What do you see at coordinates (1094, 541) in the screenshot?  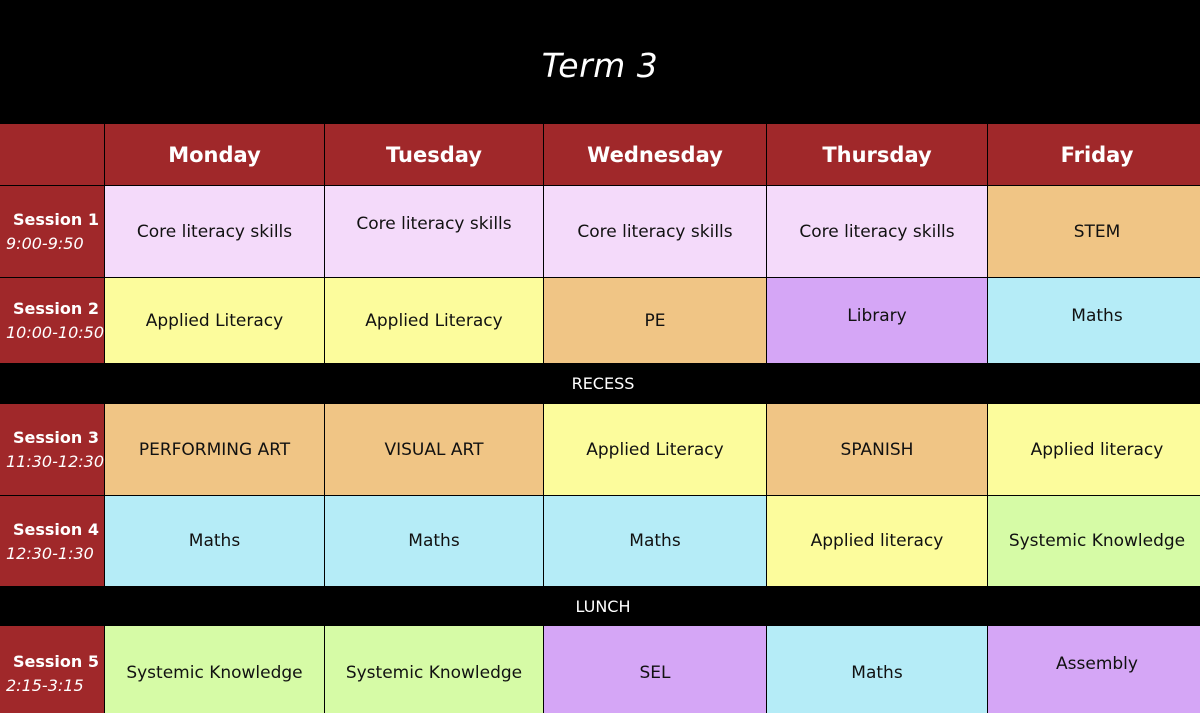 I see `class-cell-friday: Systemic Knowledge` at bounding box center [1094, 541].